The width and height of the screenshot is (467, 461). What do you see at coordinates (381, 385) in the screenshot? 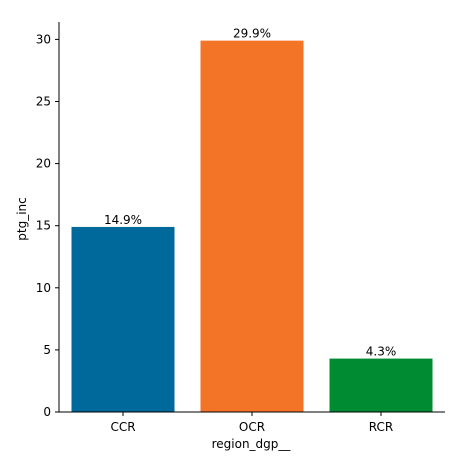
I see `bar-rcr` at bounding box center [381, 385].